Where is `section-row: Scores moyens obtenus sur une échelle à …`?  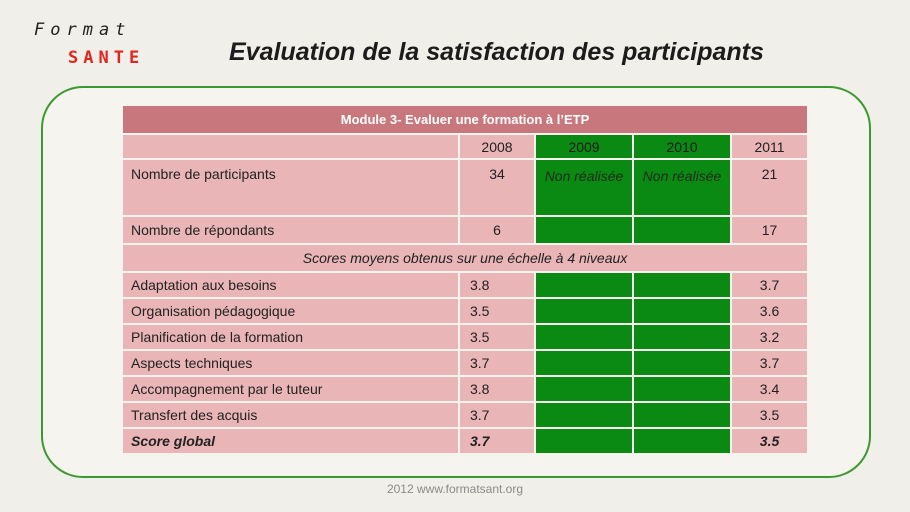 section-row: Scores moyens obtenus sur une échelle à … is located at coordinates (465, 258).